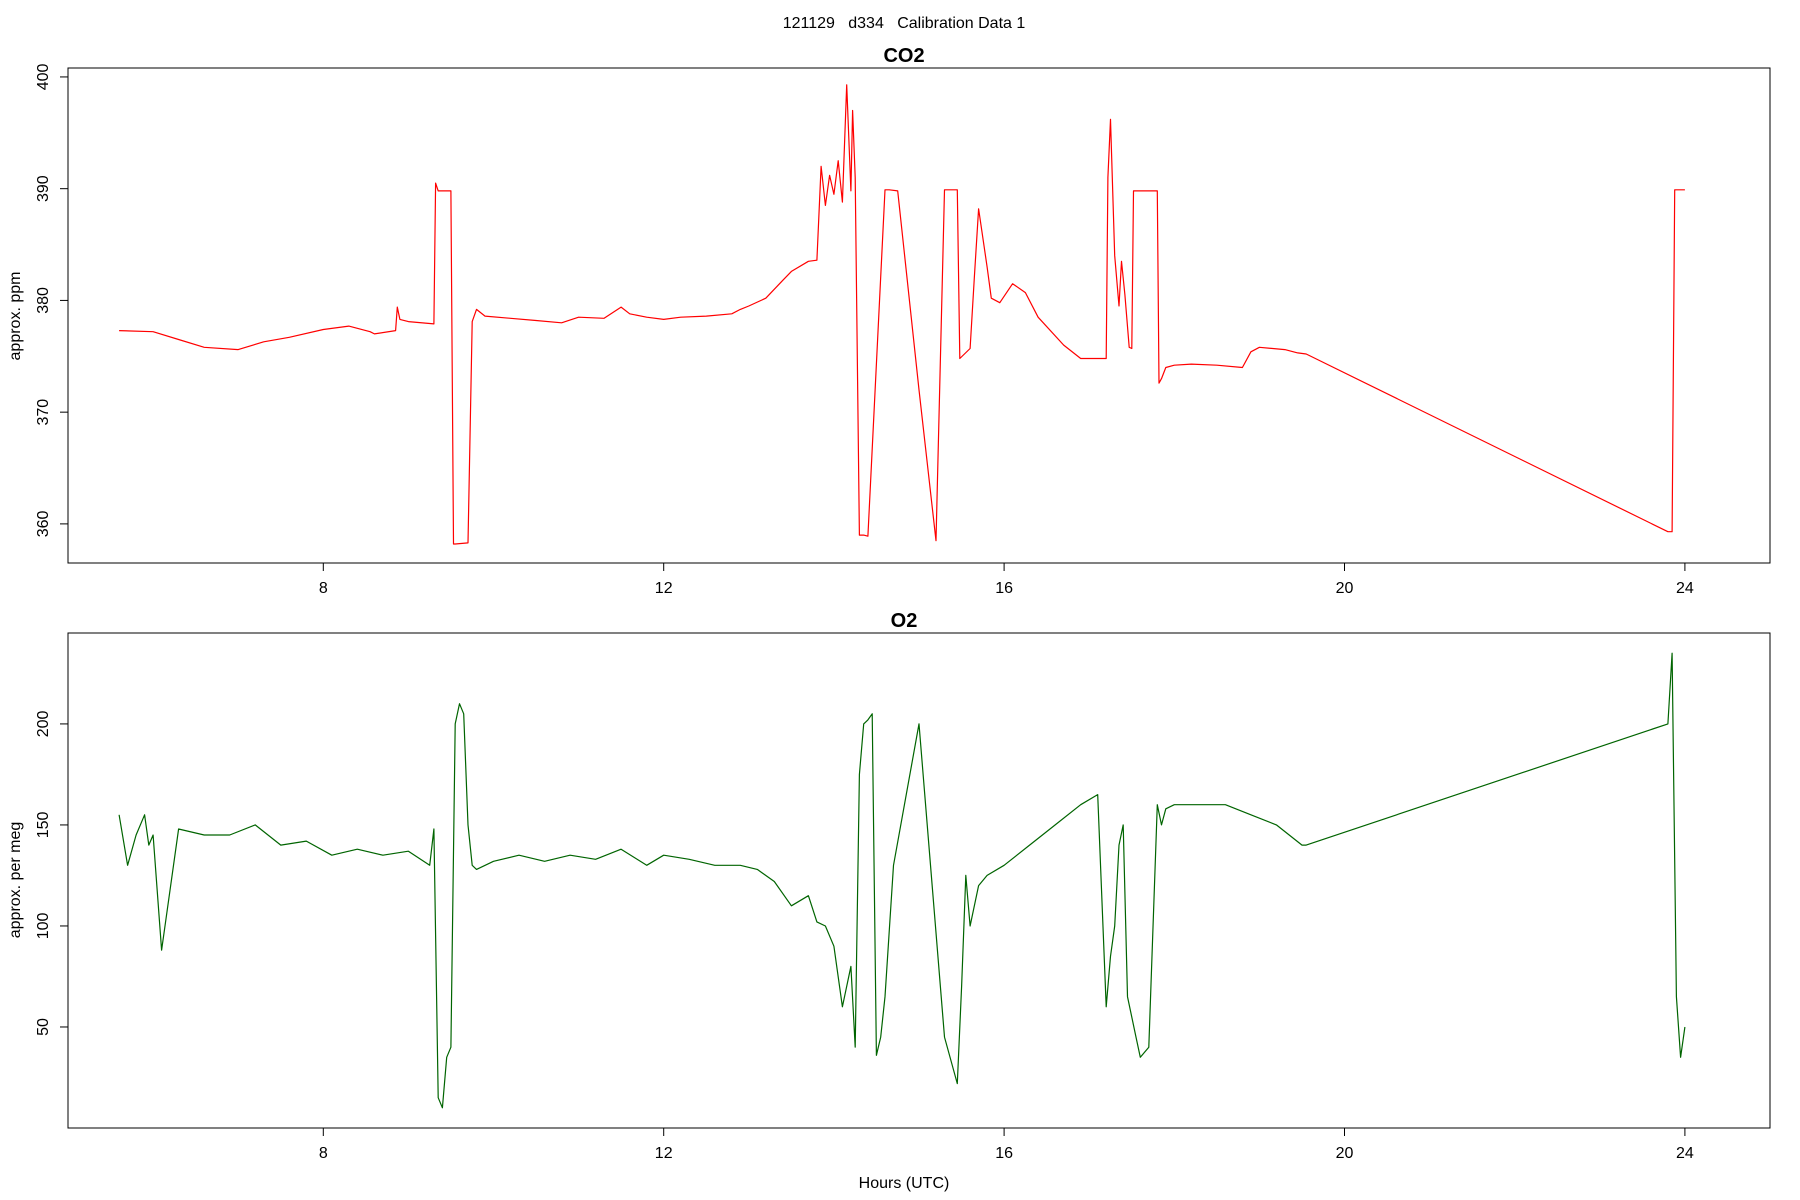 This screenshot has width=1800, height=1200. I want to click on co2-x-axis: 8 12 16 20 24, so click(1006, 579).